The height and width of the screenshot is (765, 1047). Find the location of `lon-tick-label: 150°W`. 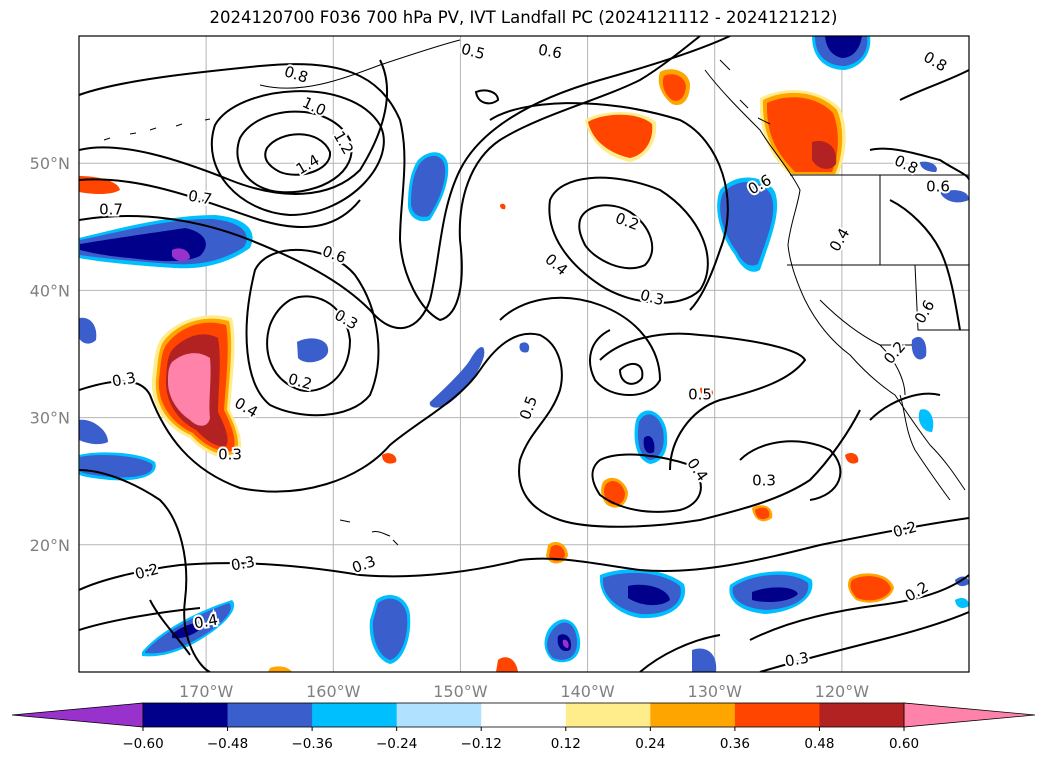

lon-tick-label: 150°W is located at coordinates (460, 691).